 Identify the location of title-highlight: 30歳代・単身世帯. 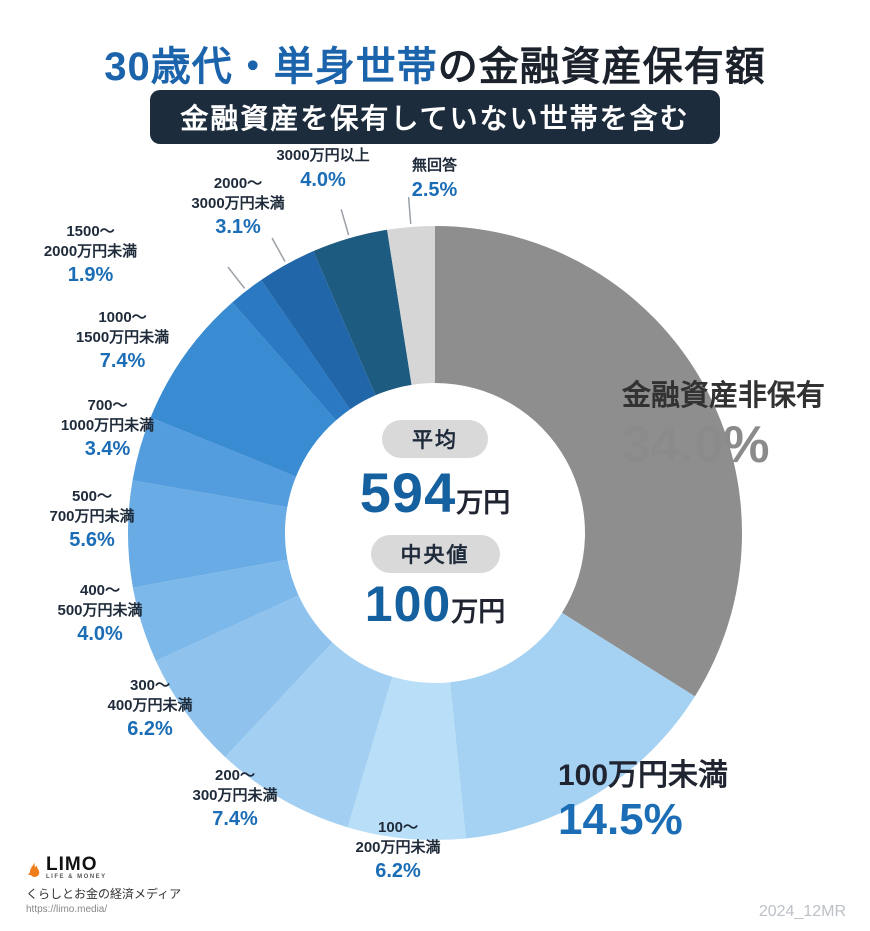
(271, 66).